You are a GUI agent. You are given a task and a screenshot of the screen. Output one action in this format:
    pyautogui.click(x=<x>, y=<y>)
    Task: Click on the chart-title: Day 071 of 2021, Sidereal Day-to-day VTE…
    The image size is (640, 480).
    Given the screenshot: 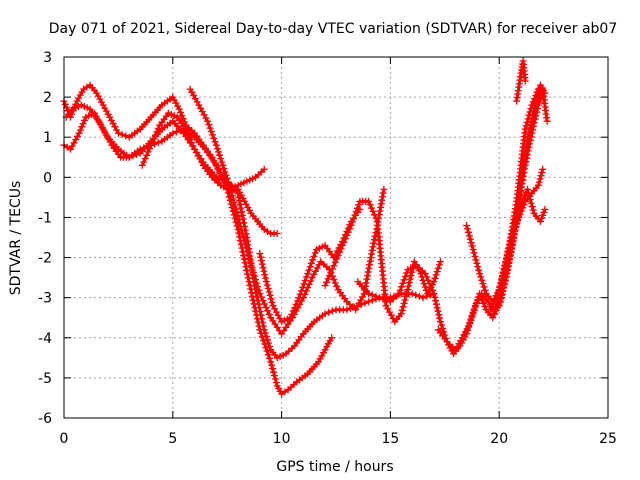 What is the action you would take?
    pyautogui.click(x=333, y=29)
    